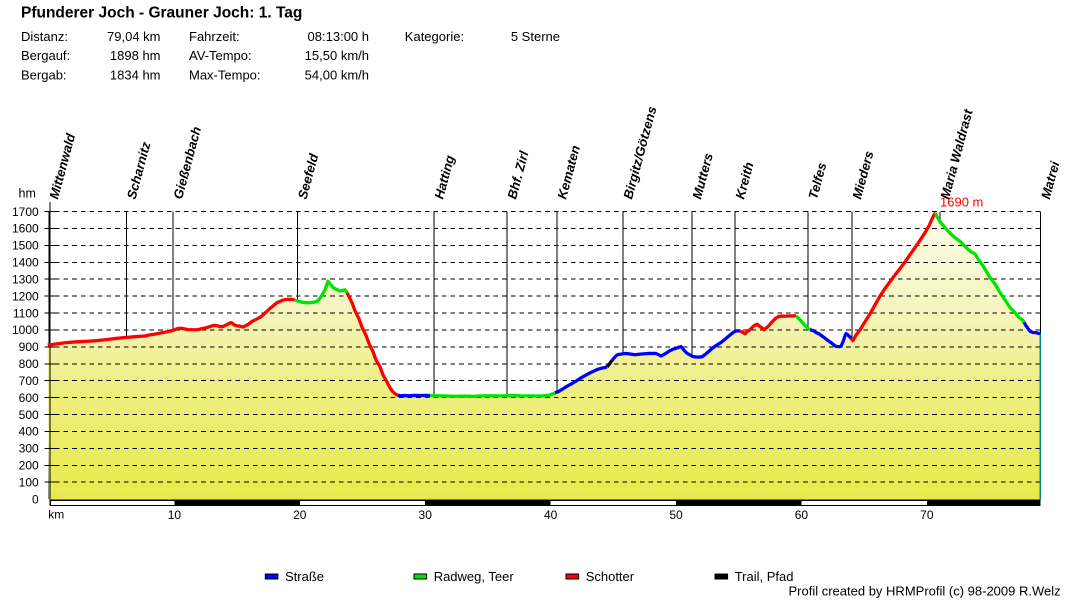 This screenshot has width=1090, height=600. What do you see at coordinates (961, 201) in the screenshot?
I see `svg-text: 1690 m` at bounding box center [961, 201].